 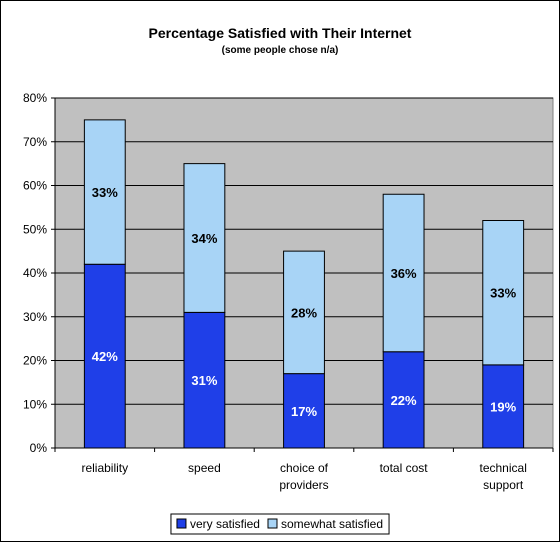 I want to click on legend-label: very satisfied, so click(x=225, y=524).